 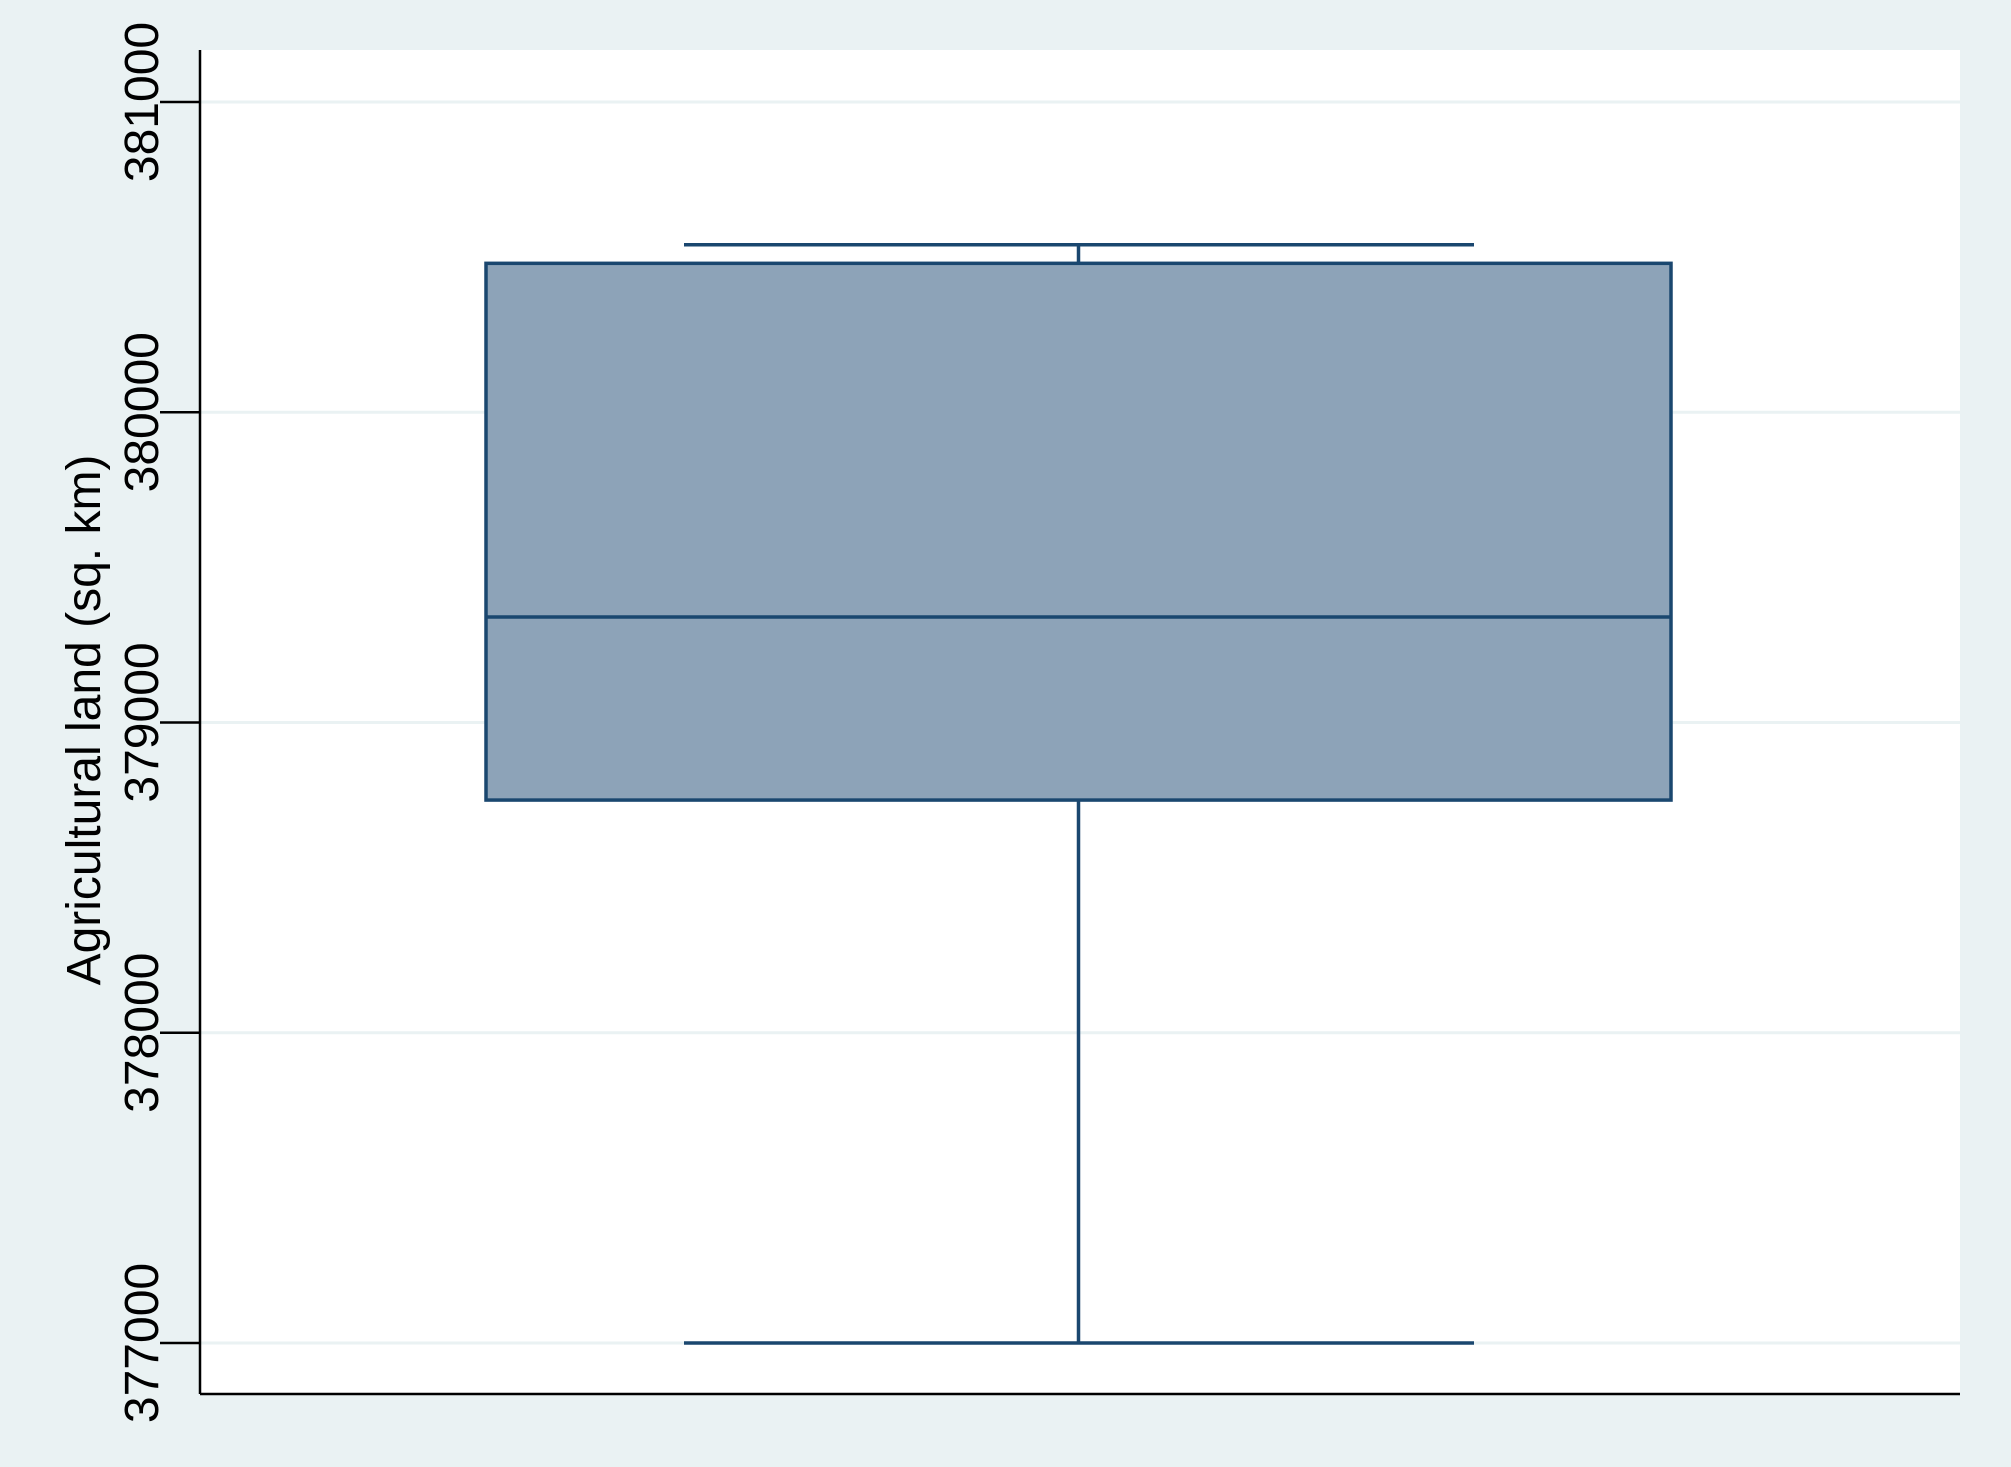 I want to click on y-tick-label-4: 381000, so click(x=142, y=102).